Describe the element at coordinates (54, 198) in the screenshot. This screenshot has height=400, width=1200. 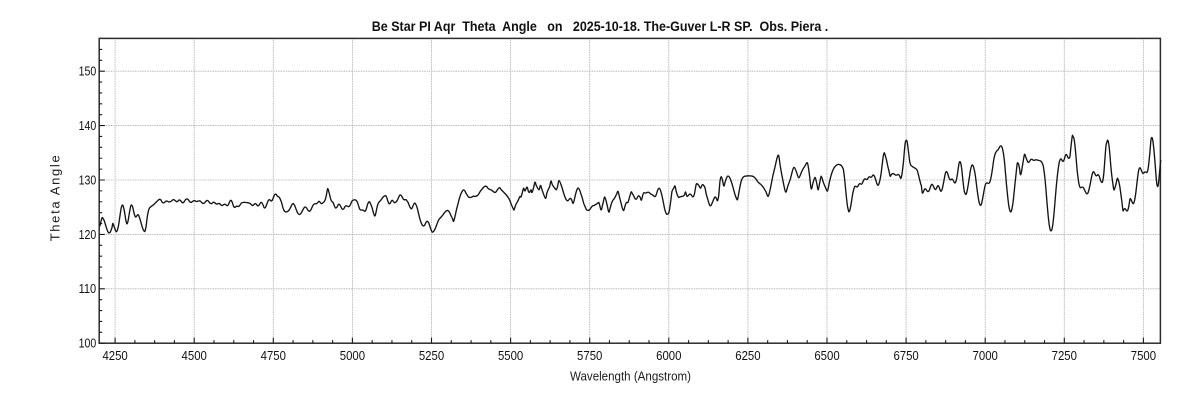
I see `svg-text: Theta Angle` at that location.